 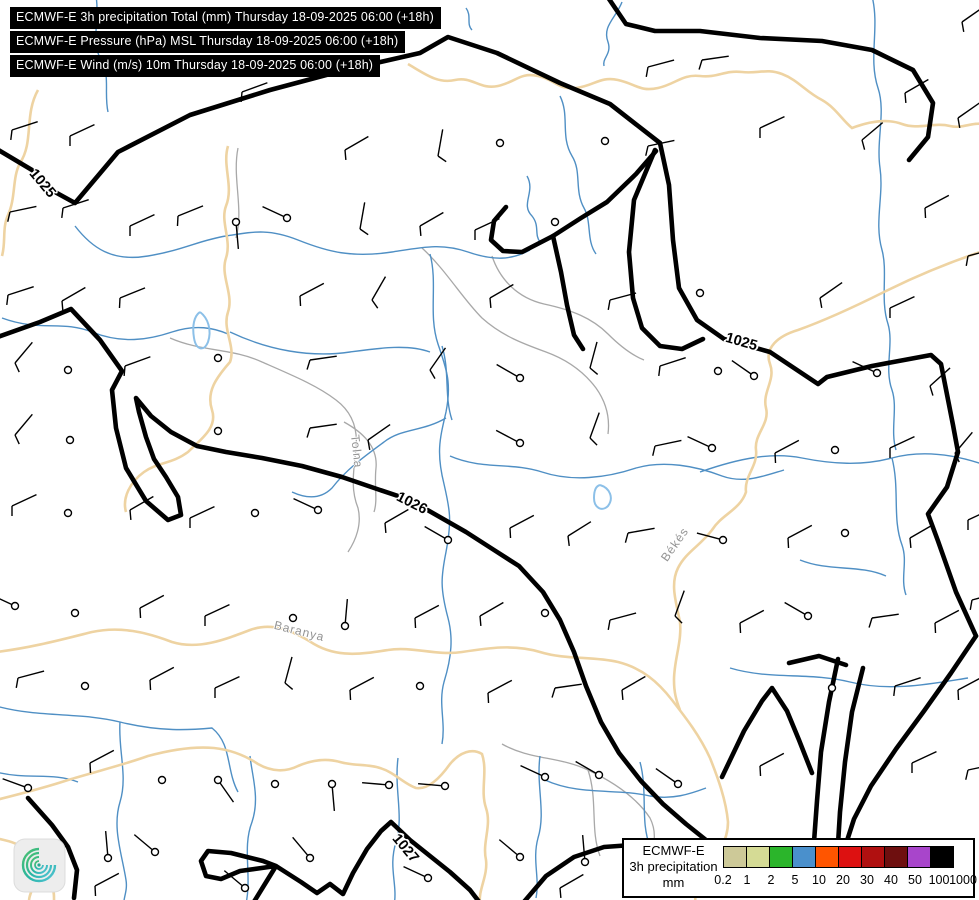 I want to click on legend-tick-5: 5, so click(x=795, y=880).